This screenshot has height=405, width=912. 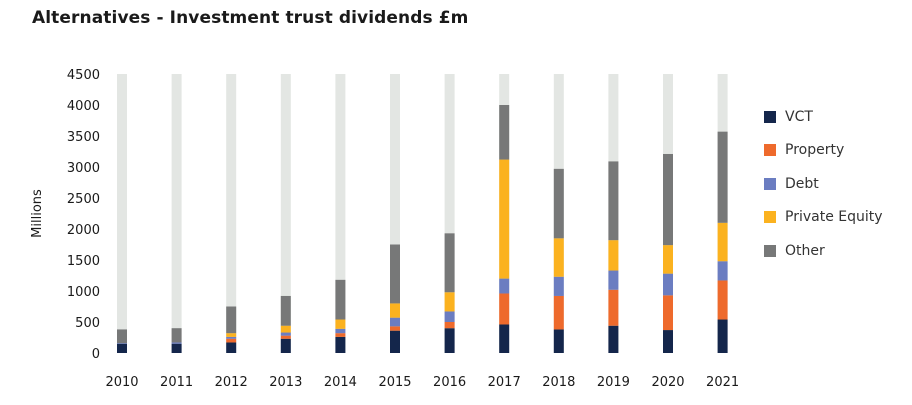 I want to click on x-tick-label: 2010, so click(x=121, y=382).